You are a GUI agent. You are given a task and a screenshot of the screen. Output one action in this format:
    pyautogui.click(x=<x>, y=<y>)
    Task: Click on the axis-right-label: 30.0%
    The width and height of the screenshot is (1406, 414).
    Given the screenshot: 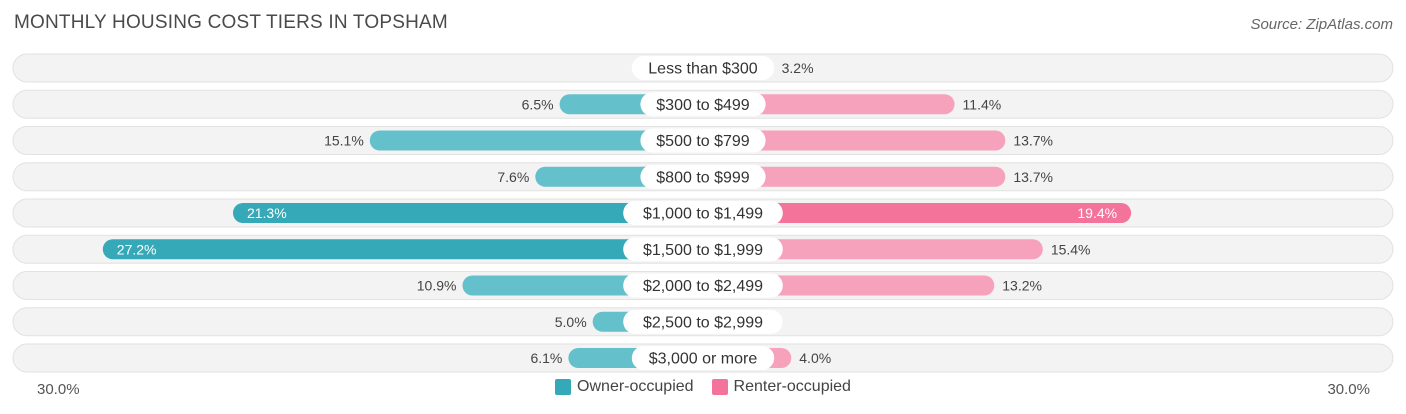 What is the action you would take?
    pyautogui.click(x=1348, y=389)
    